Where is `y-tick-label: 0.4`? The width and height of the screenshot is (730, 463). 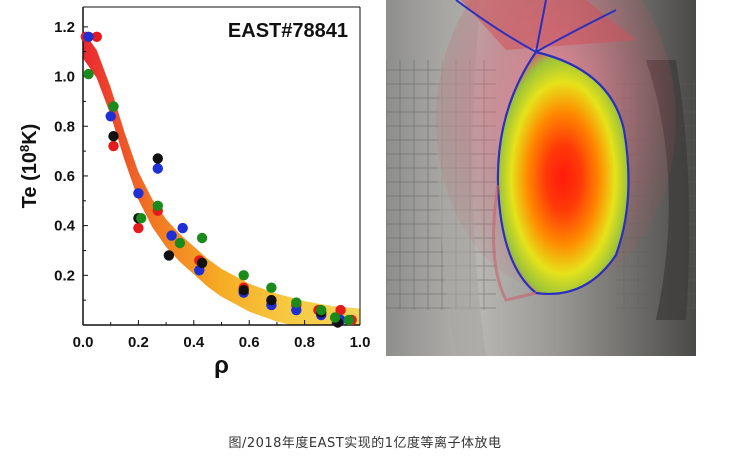
y-tick-label: 0.4 is located at coordinates (65, 226).